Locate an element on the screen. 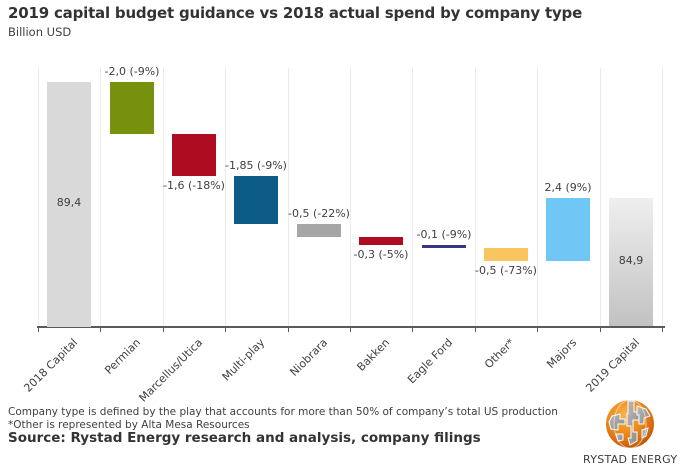 This screenshot has height=471, width=700. bar-multi-play is located at coordinates (256, 200).